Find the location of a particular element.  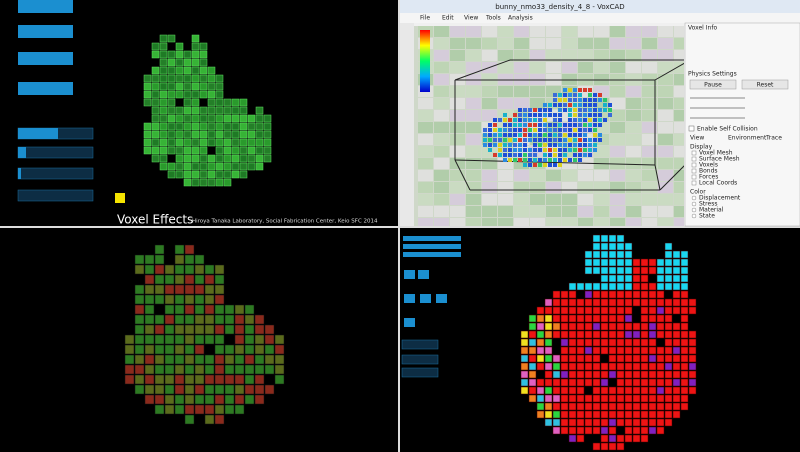

tab: View is located at coordinates (697, 138).